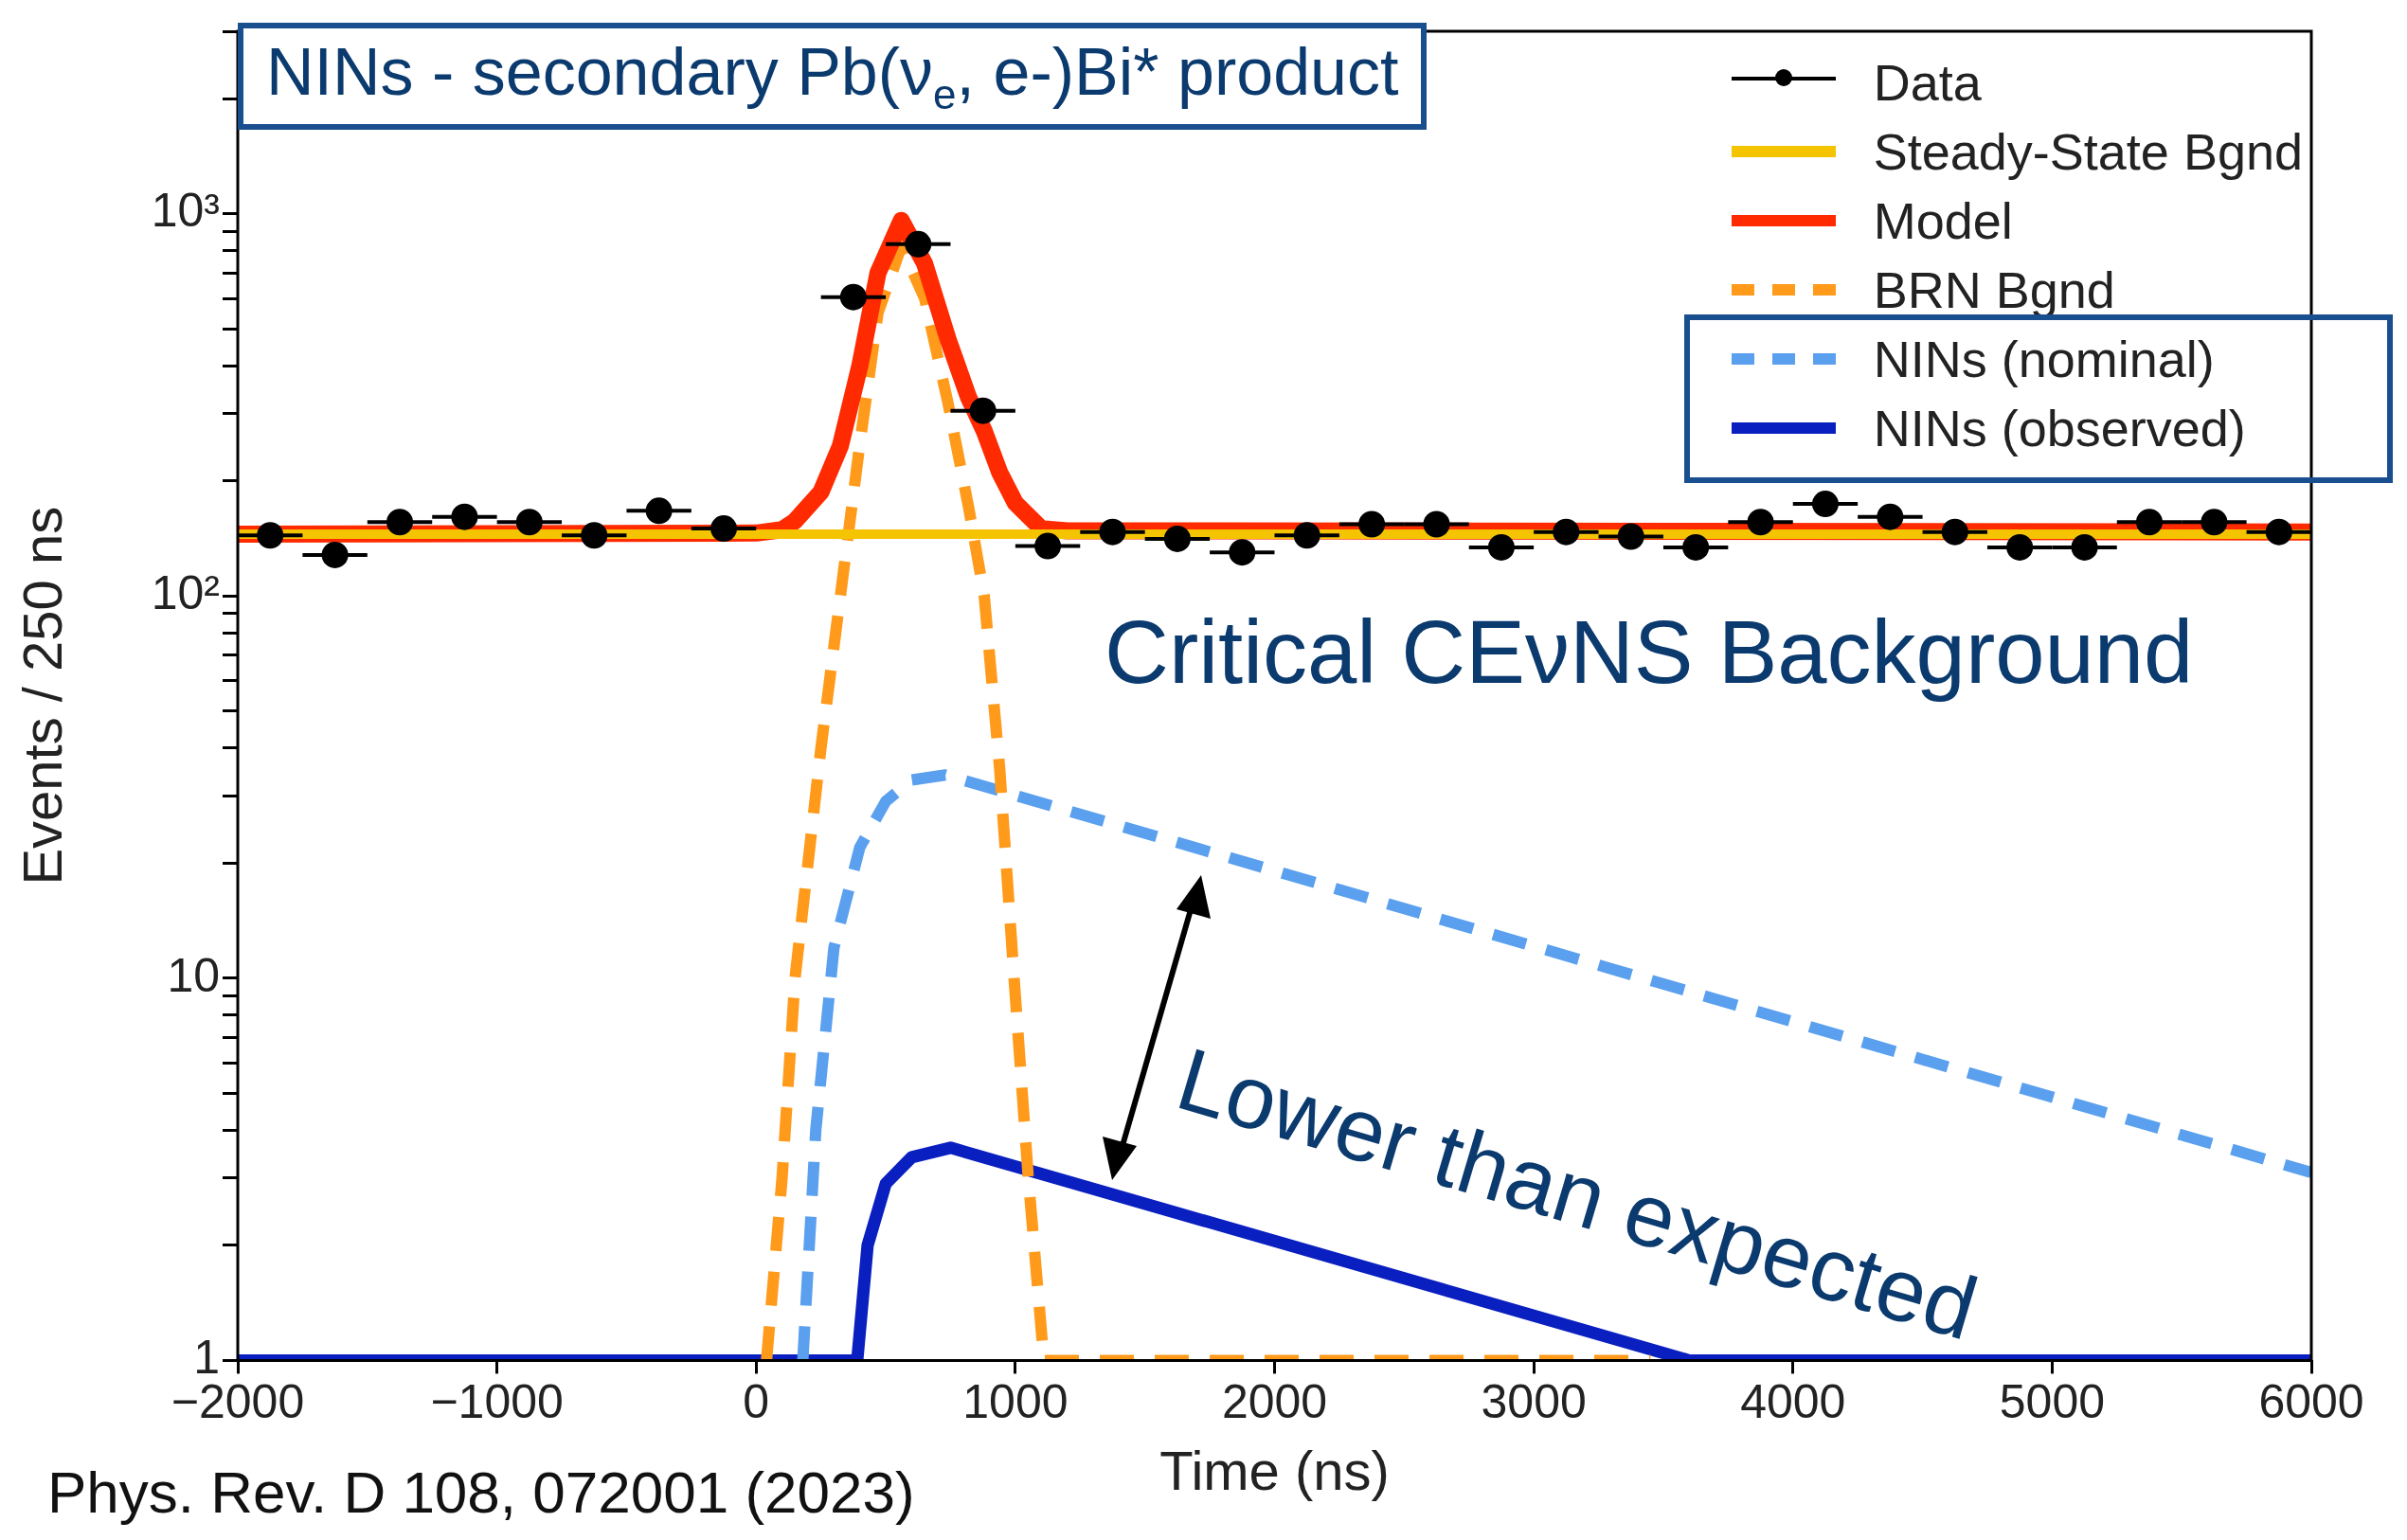 The height and width of the screenshot is (1540, 2407). I want to click on legend-label: NINs (observed), so click(2059, 427).